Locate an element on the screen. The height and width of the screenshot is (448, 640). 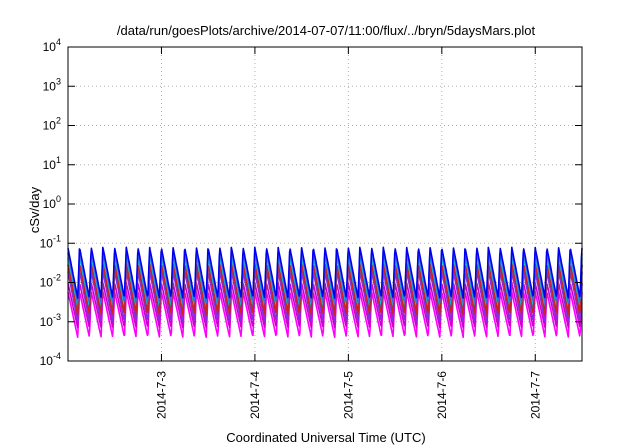
y-tick-label: 10⁻² is located at coordinates (50, 281).